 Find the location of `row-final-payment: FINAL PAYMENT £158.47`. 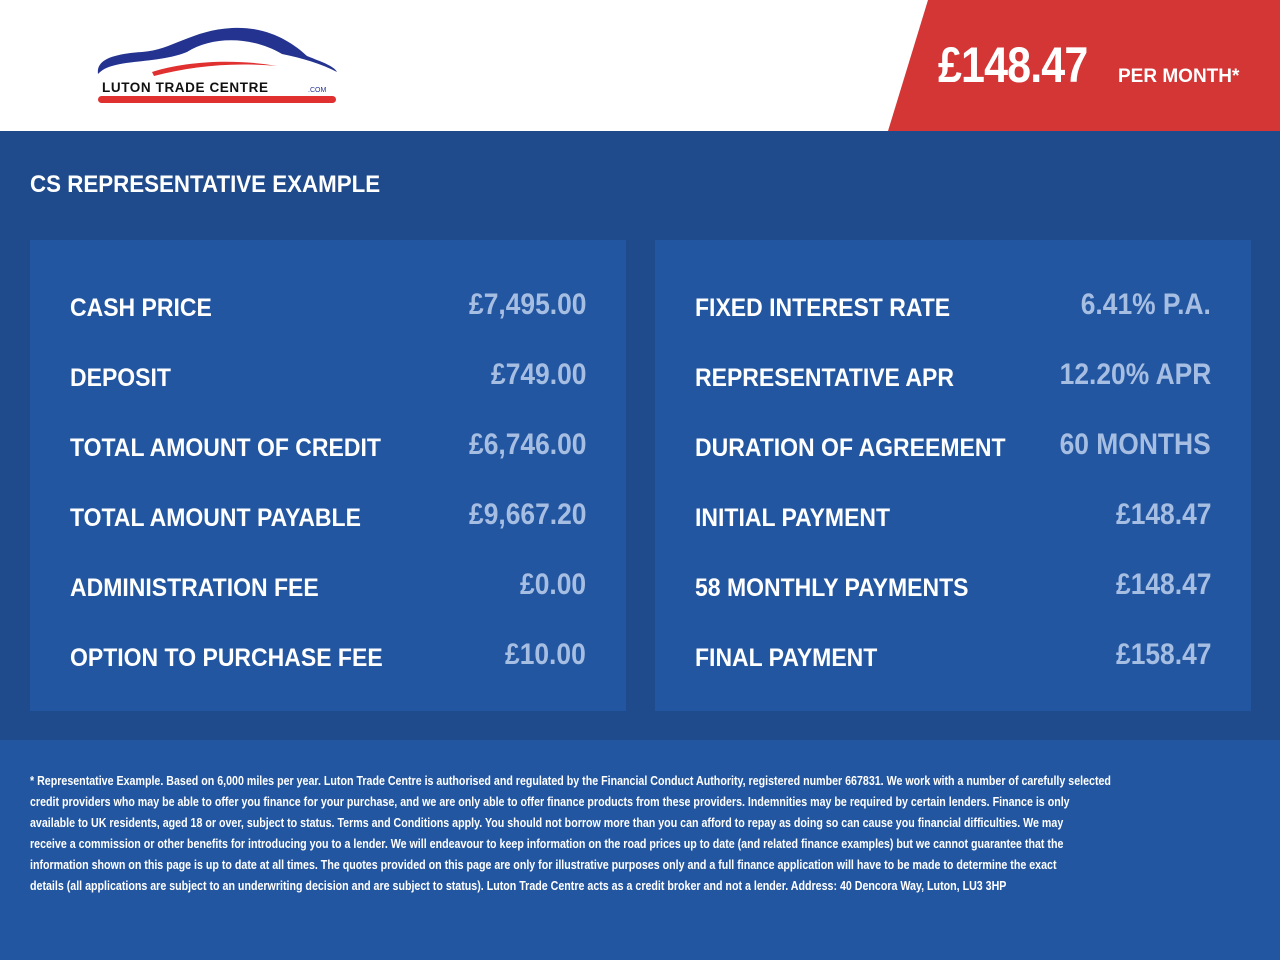

row-final-payment: FINAL PAYMENT £158.47 is located at coordinates (953, 658).